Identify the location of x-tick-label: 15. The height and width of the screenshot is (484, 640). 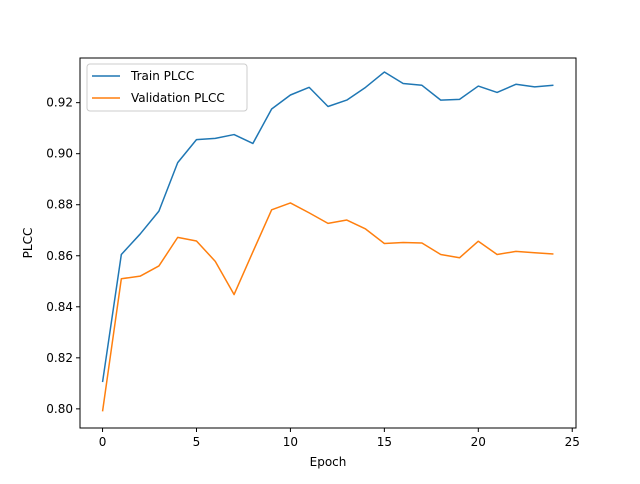
(384, 442).